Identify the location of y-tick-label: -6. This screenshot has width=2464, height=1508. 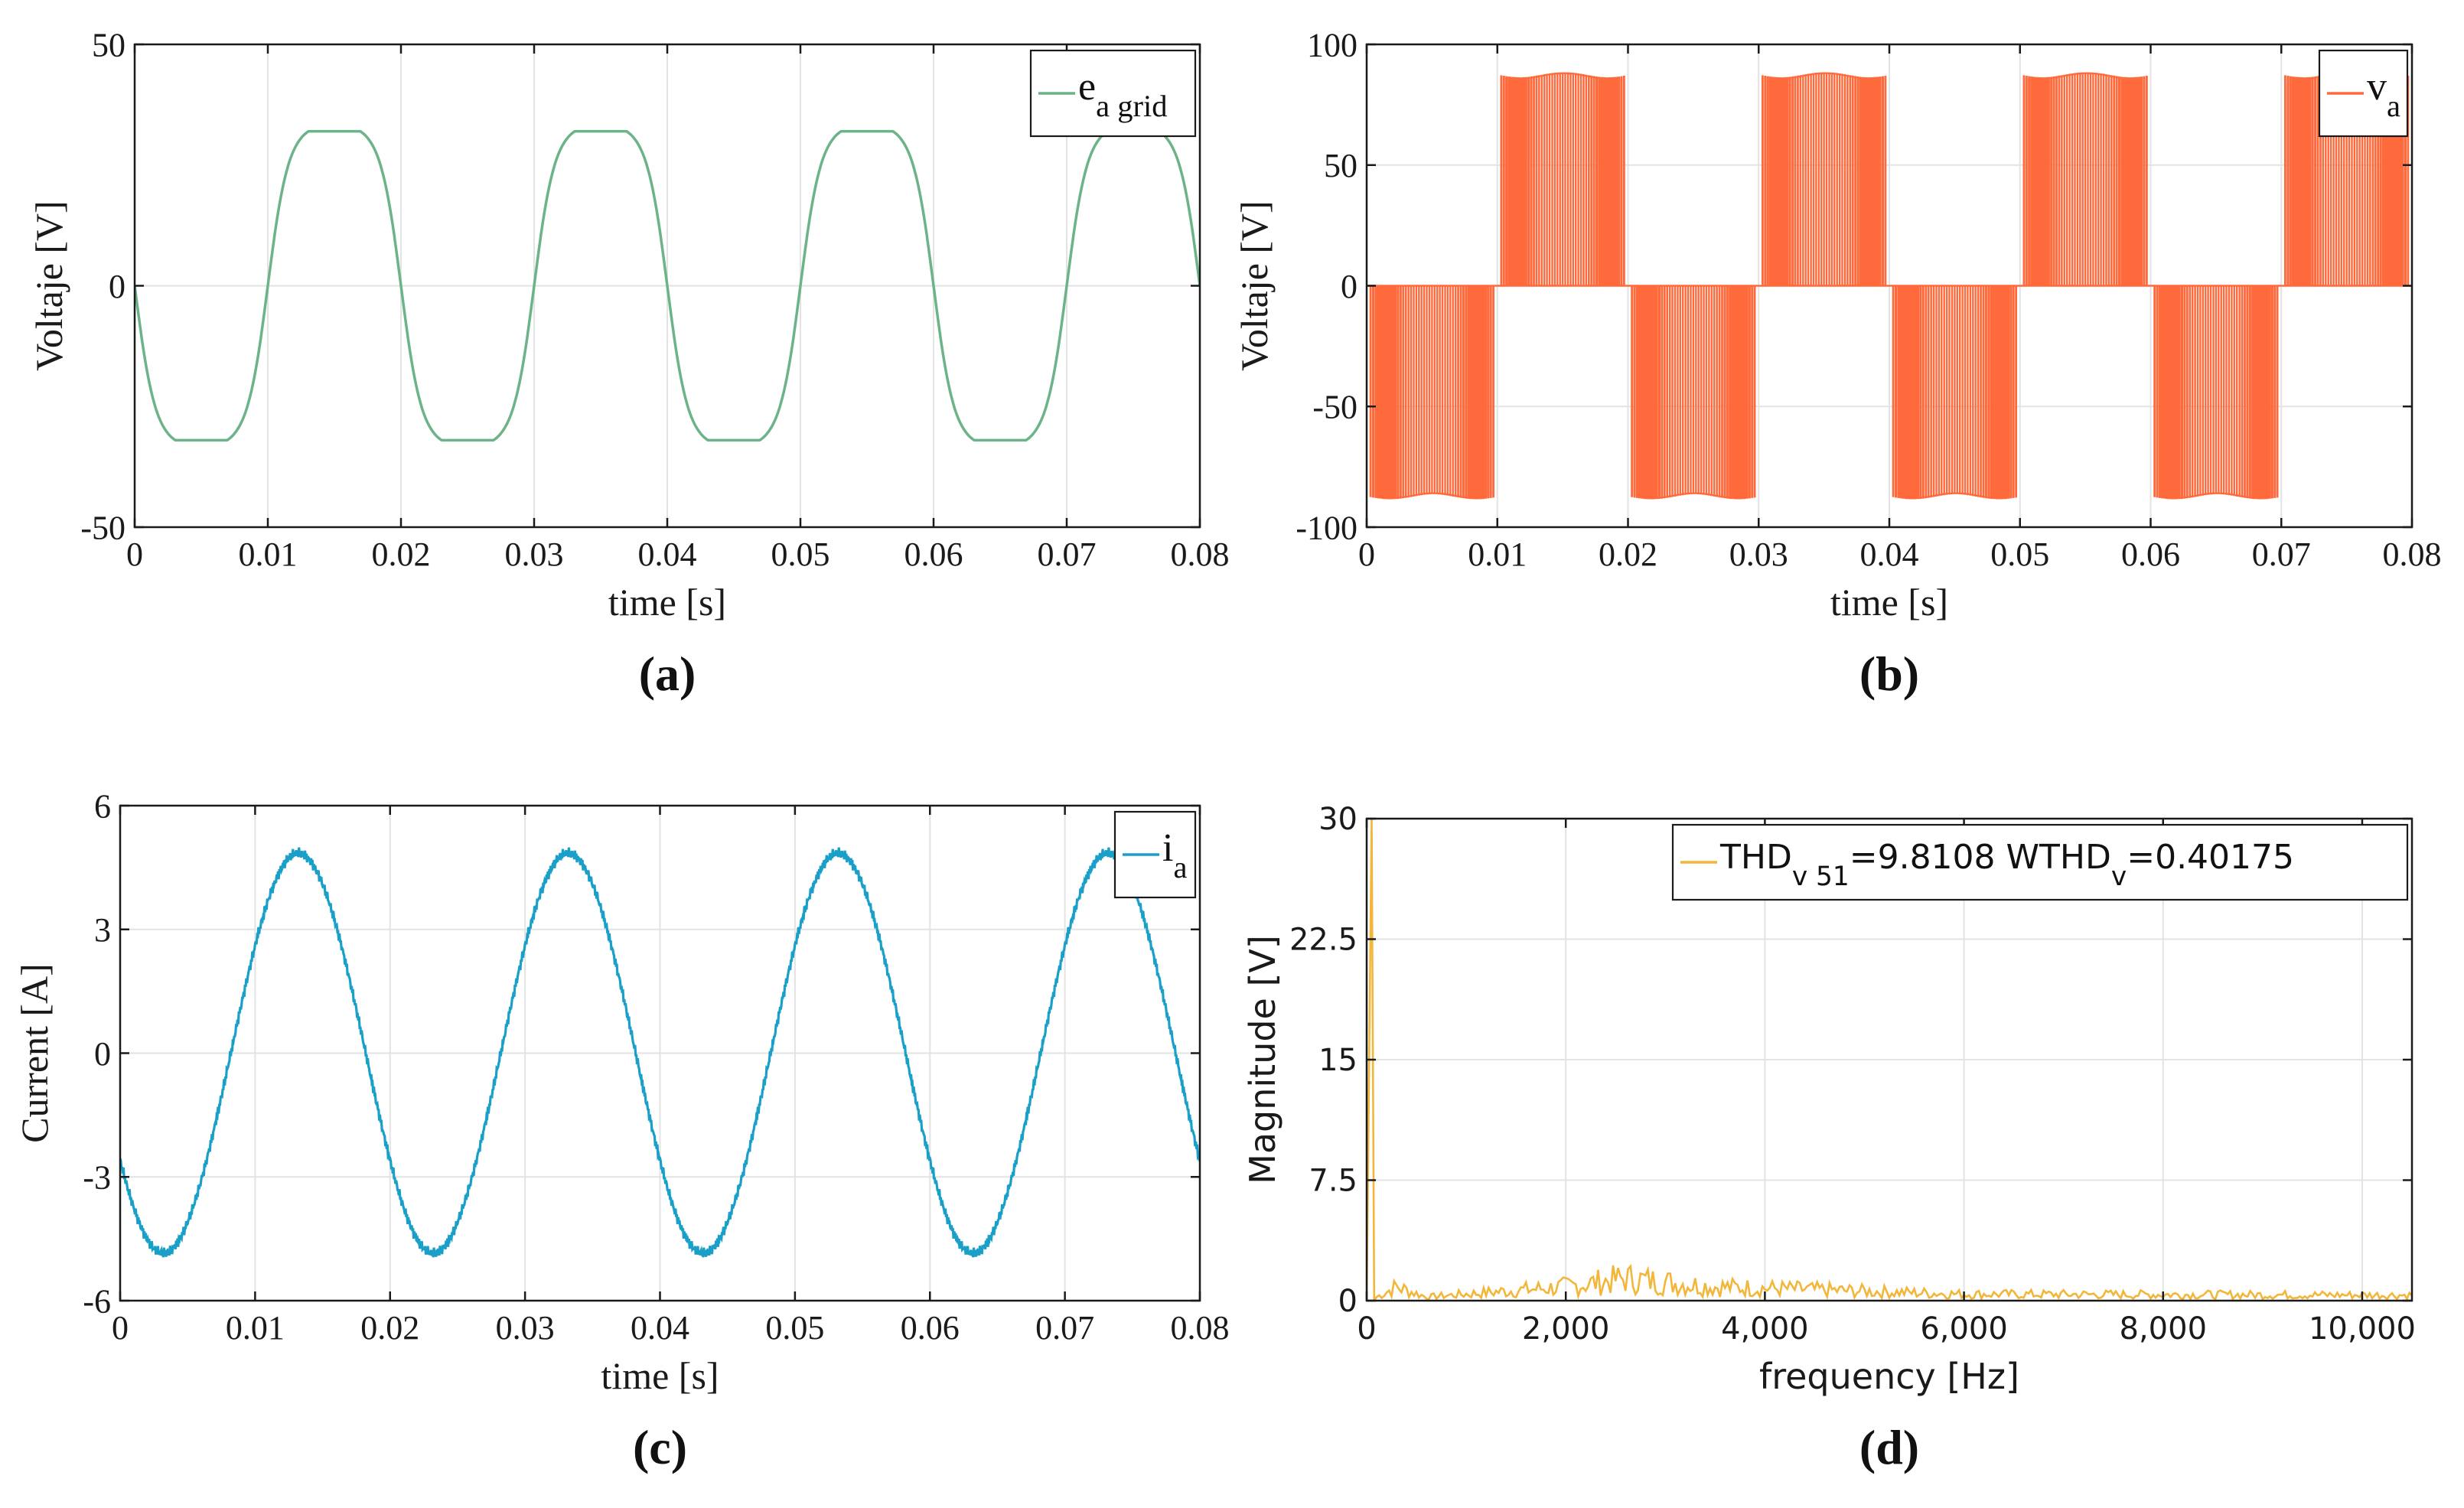
(97, 1301).